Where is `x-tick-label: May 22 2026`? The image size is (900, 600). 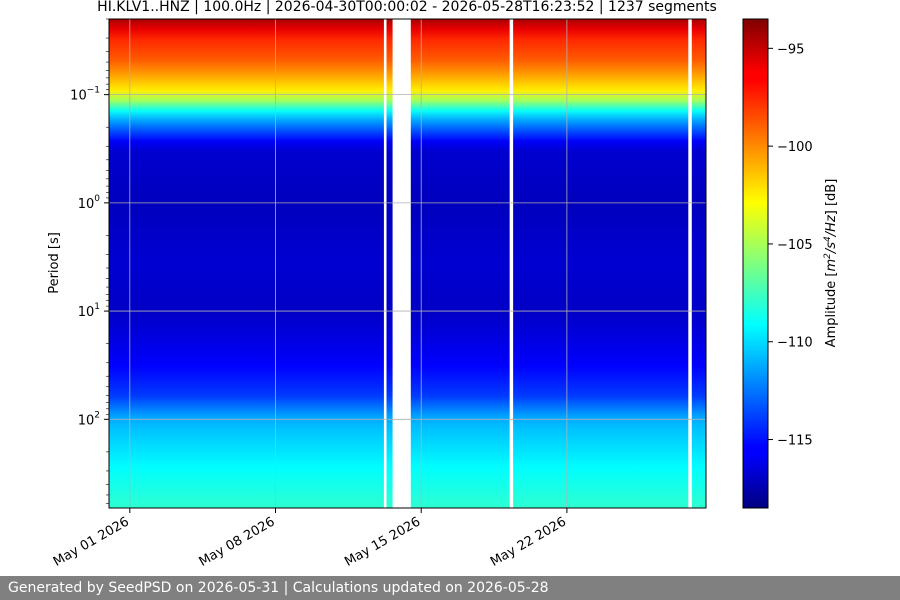
x-tick-label: May 22 2026 is located at coordinates (528, 541).